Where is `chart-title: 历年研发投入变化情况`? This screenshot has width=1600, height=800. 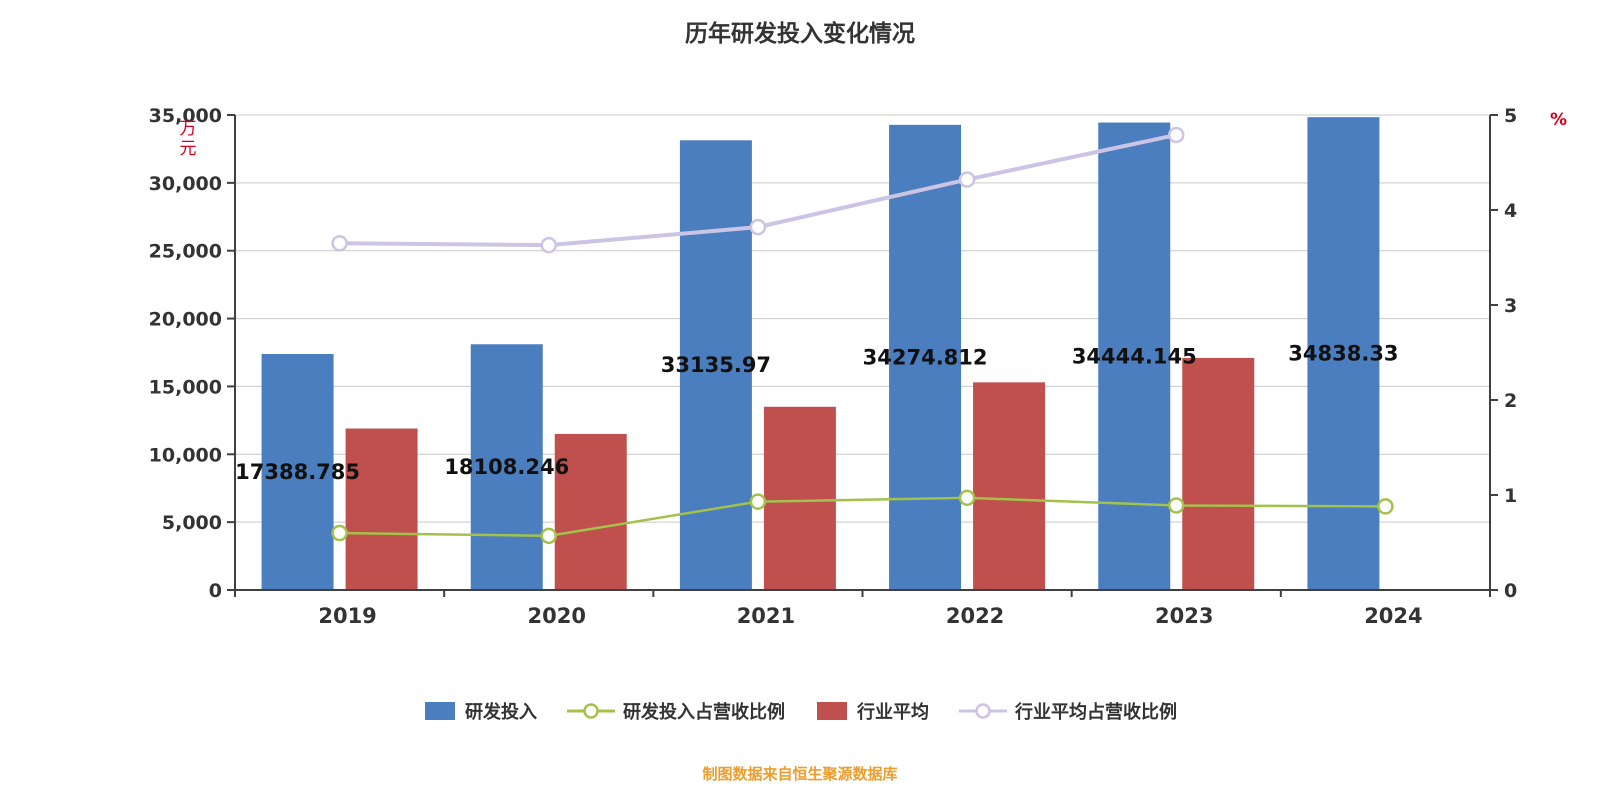
chart-title: 历年研发投入变化情况 is located at coordinates (800, 34).